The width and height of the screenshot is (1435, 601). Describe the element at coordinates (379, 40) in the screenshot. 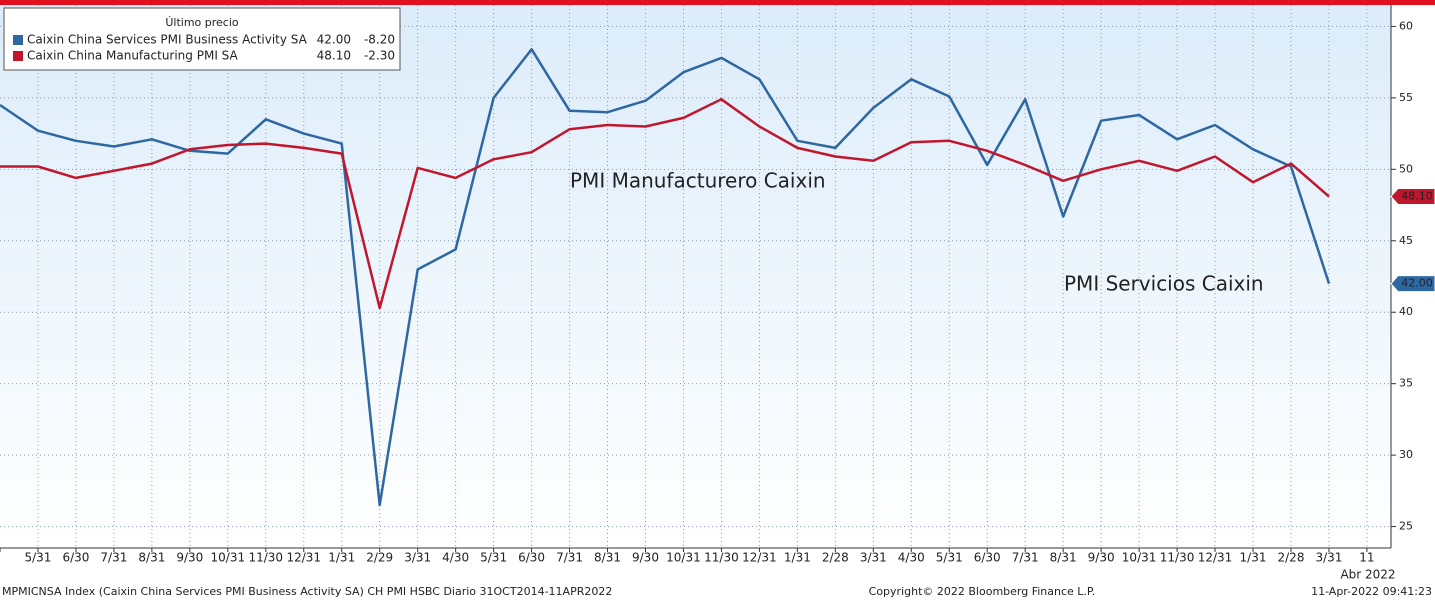

I see `legend-change: -8.20` at that location.